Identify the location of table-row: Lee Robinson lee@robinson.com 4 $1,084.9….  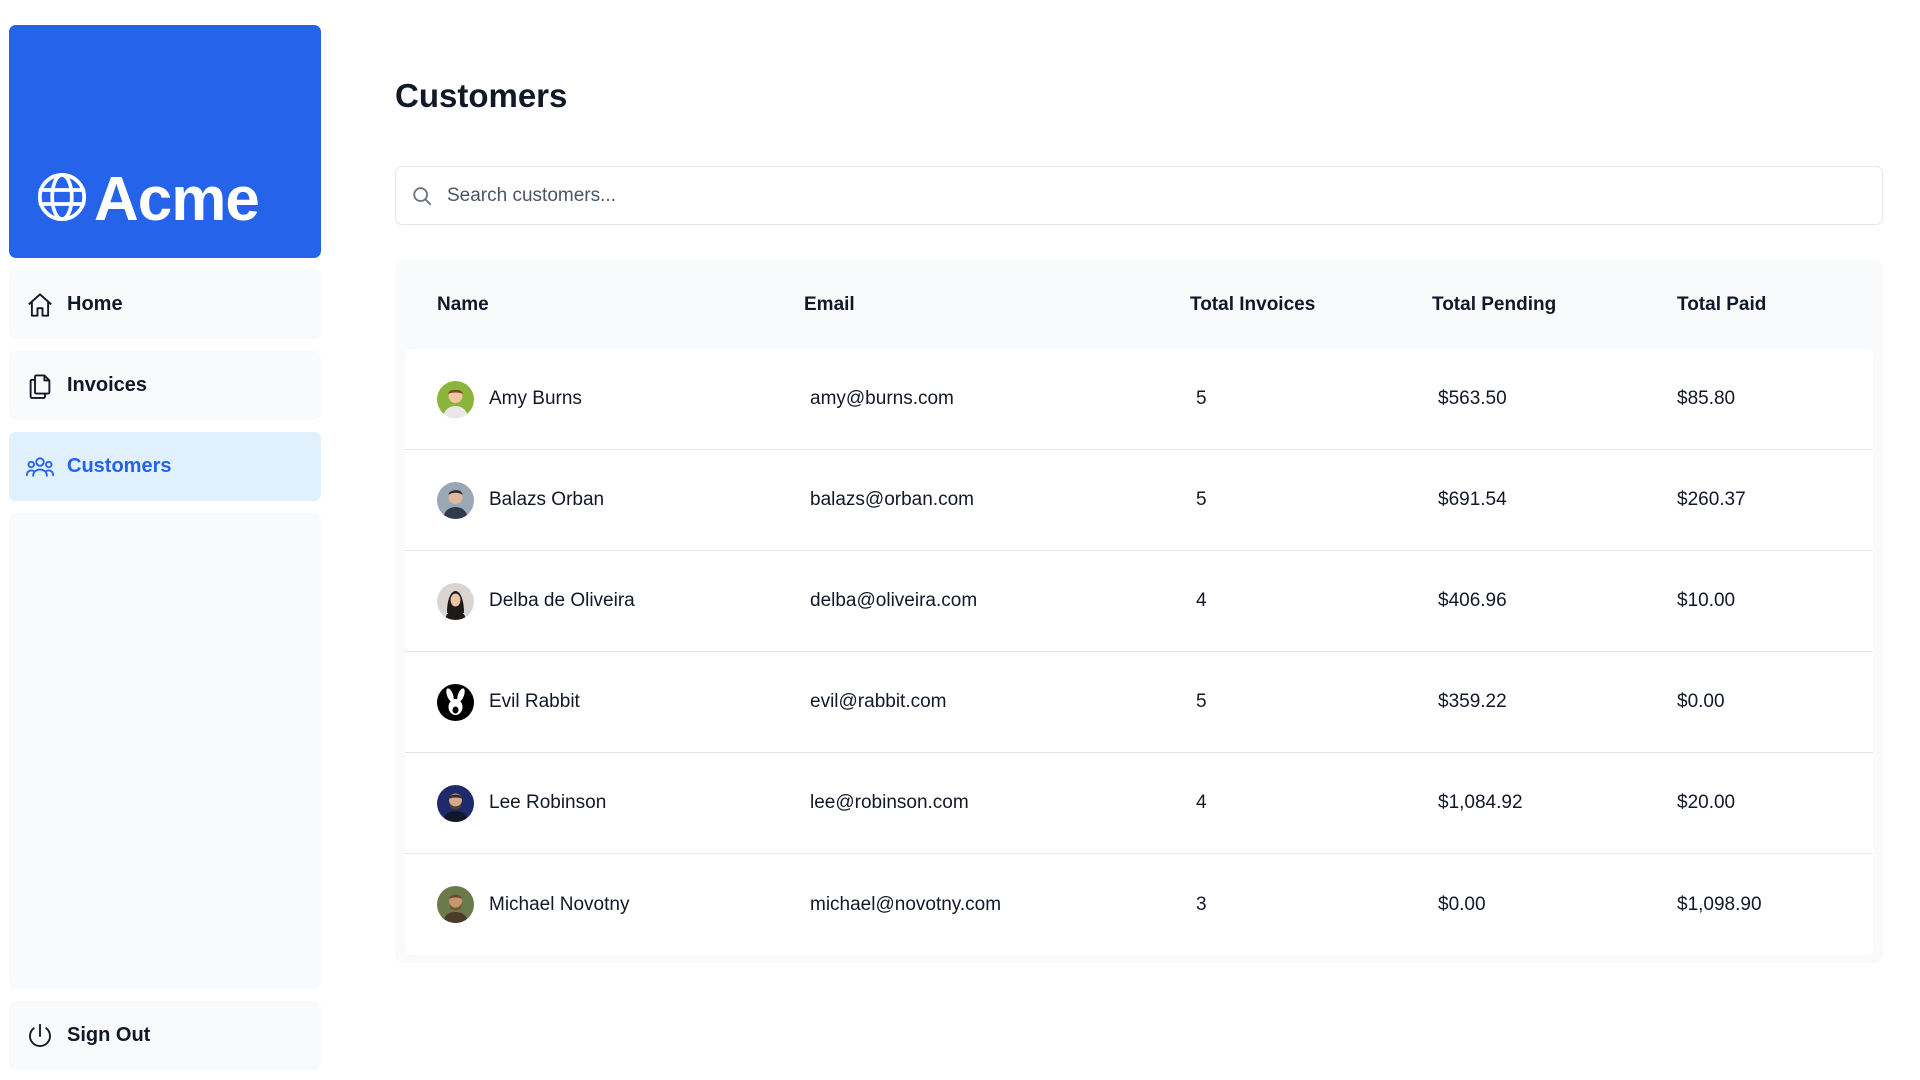
(1139, 803).